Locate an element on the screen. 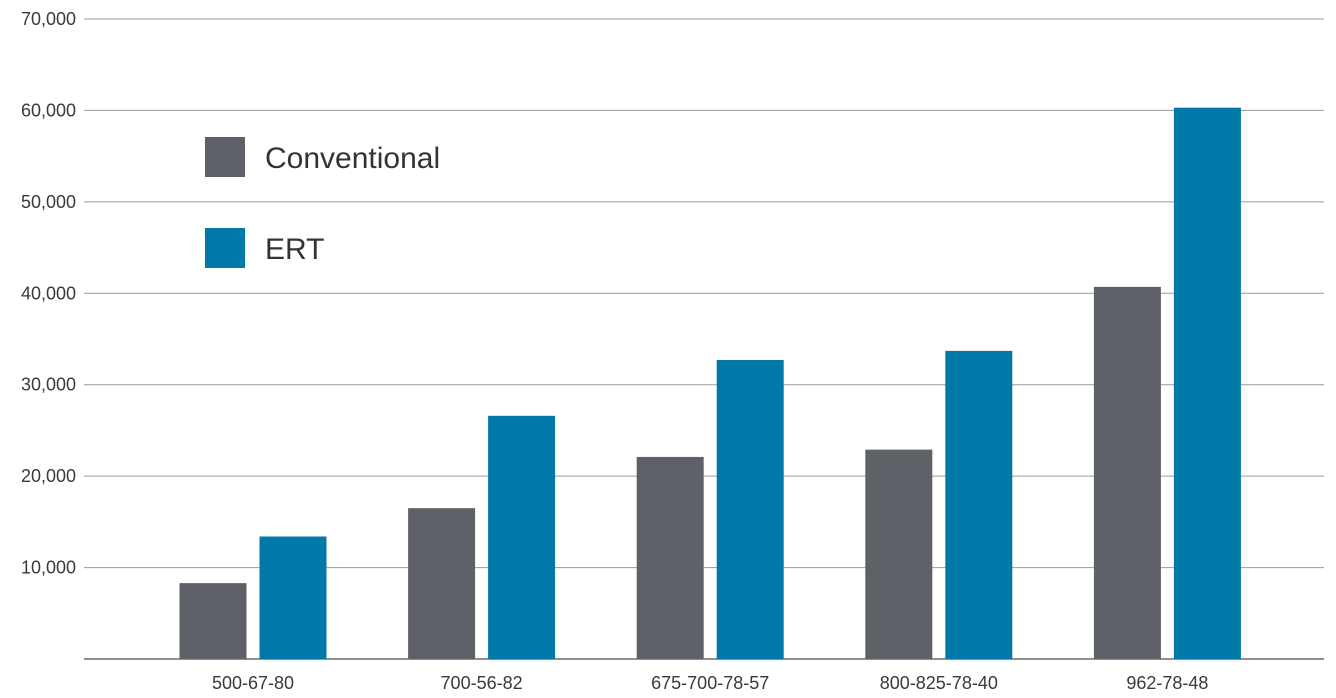  x-tick-label: 500-67-80 is located at coordinates (253, 683).